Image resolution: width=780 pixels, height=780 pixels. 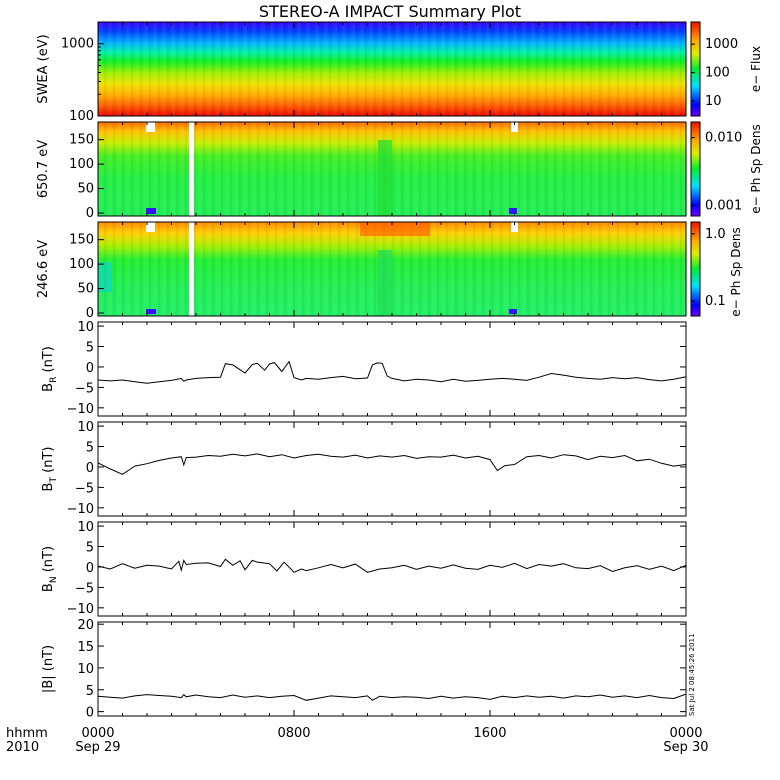 What do you see at coordinates (43, 269) in the screenshot?
I see `pad246-ylabel: 246.6 eV` at bounding box center [43, 269].